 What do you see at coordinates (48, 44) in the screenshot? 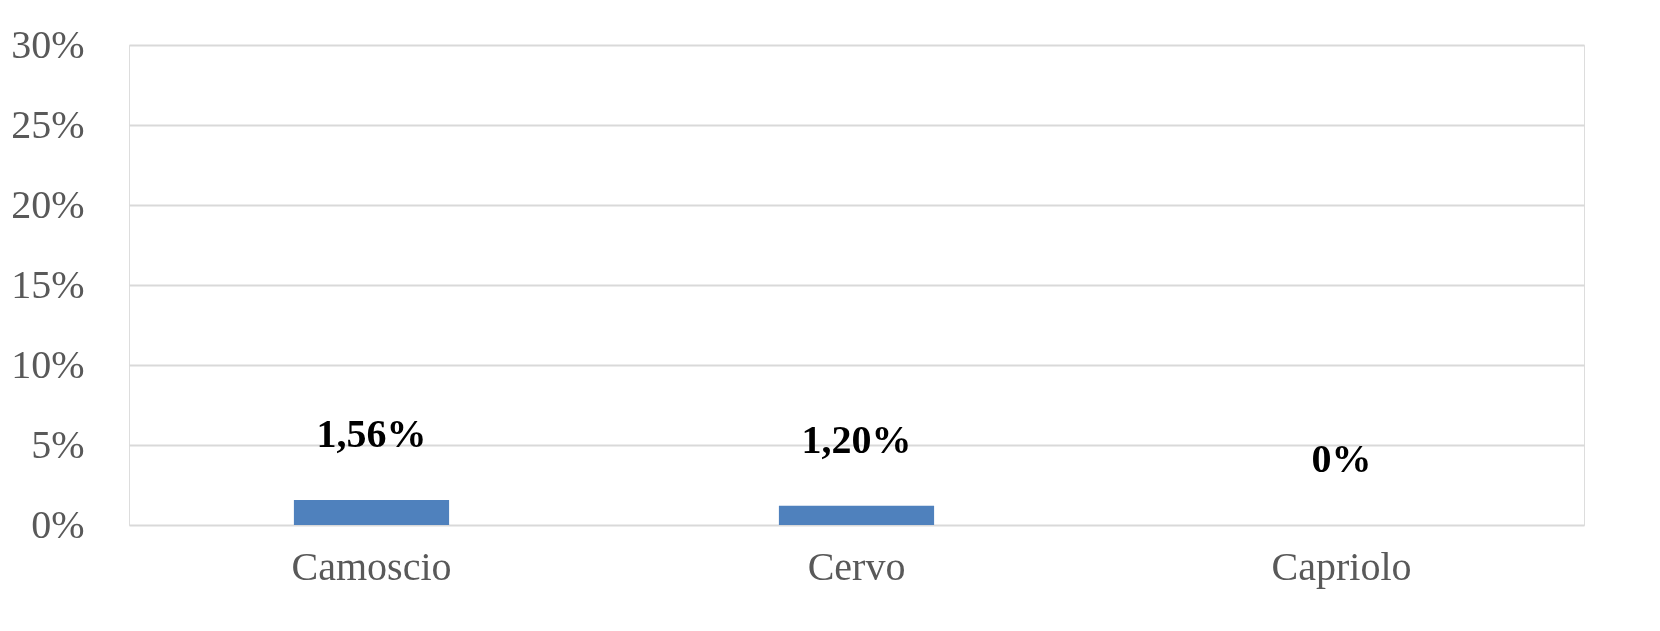
I see `y-tick-label: 30%` at bounding box center [48, 44].